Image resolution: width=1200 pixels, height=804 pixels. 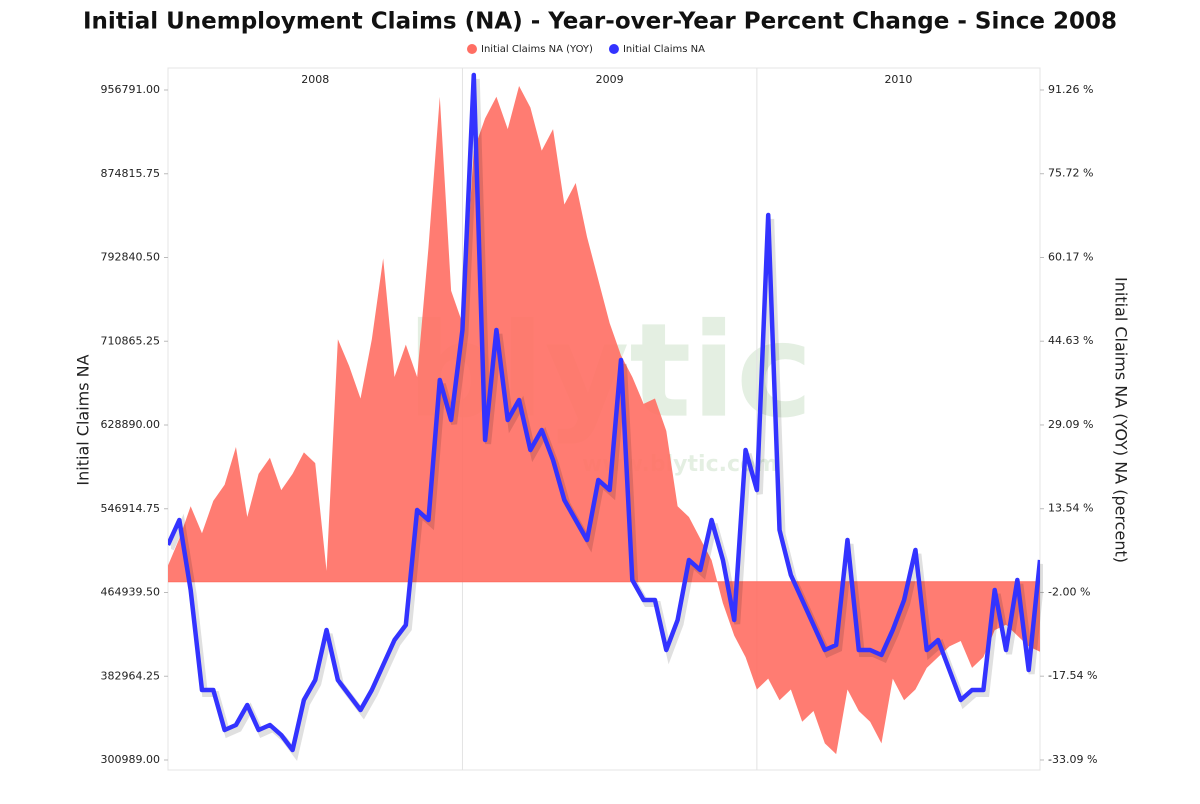 I want to click on y-axis-title: Initial Claims NA, so click(x=83, y=419).